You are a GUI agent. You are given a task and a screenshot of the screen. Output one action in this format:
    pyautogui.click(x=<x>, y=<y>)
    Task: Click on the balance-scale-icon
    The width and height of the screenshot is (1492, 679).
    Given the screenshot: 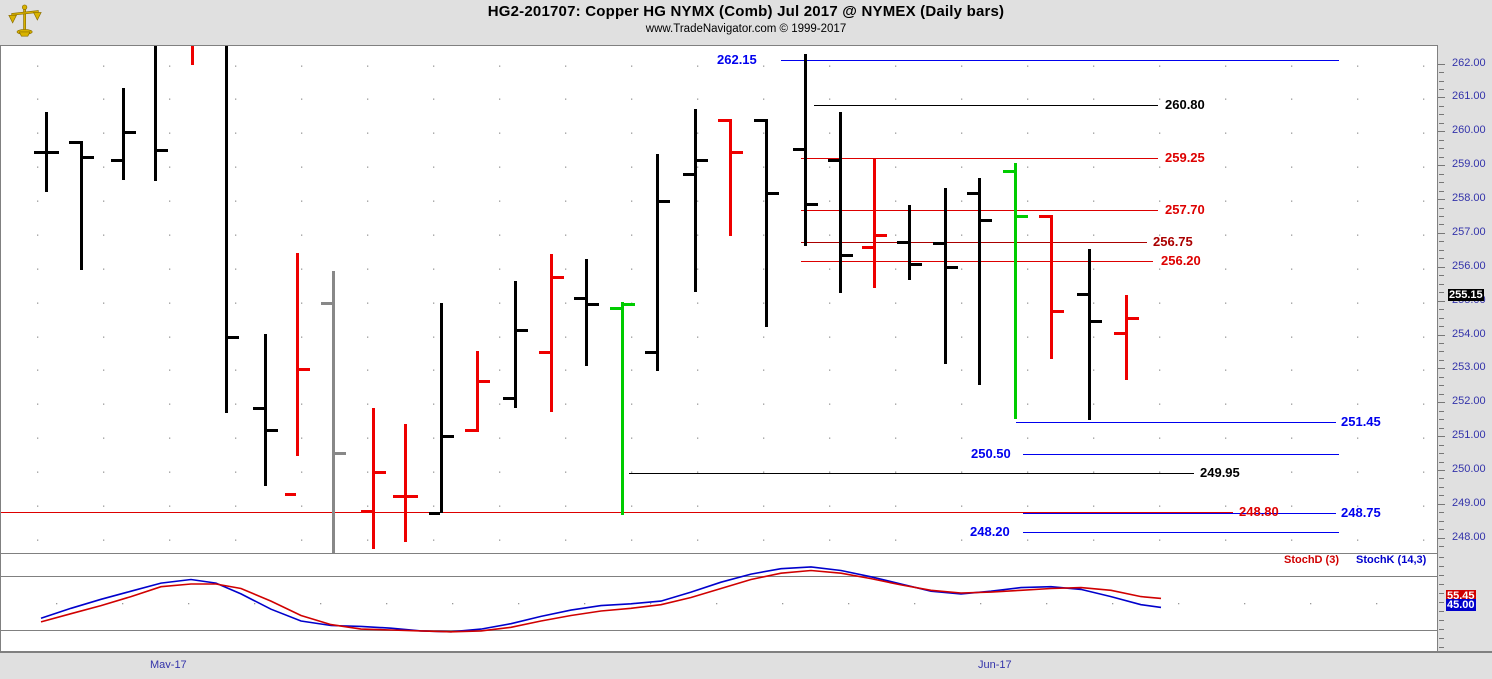 What is the action you would take?
    pyautogui.click(x=25, y=20)
    